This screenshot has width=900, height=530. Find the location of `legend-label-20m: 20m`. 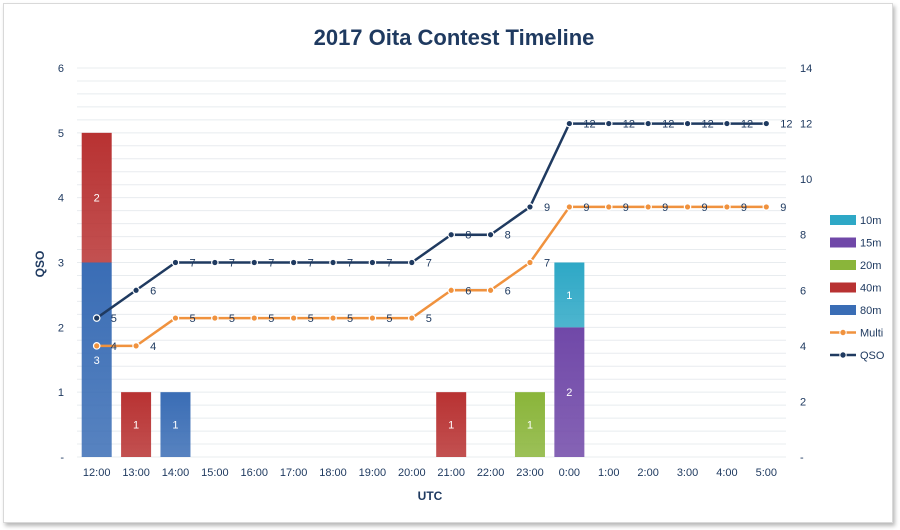

legend-label-20m: 20m is located at coordinates (870, 266).